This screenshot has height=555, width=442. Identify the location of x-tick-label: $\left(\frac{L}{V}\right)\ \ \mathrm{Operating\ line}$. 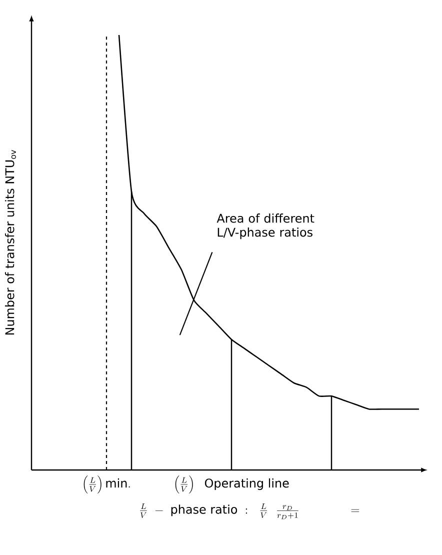
(232, 485).